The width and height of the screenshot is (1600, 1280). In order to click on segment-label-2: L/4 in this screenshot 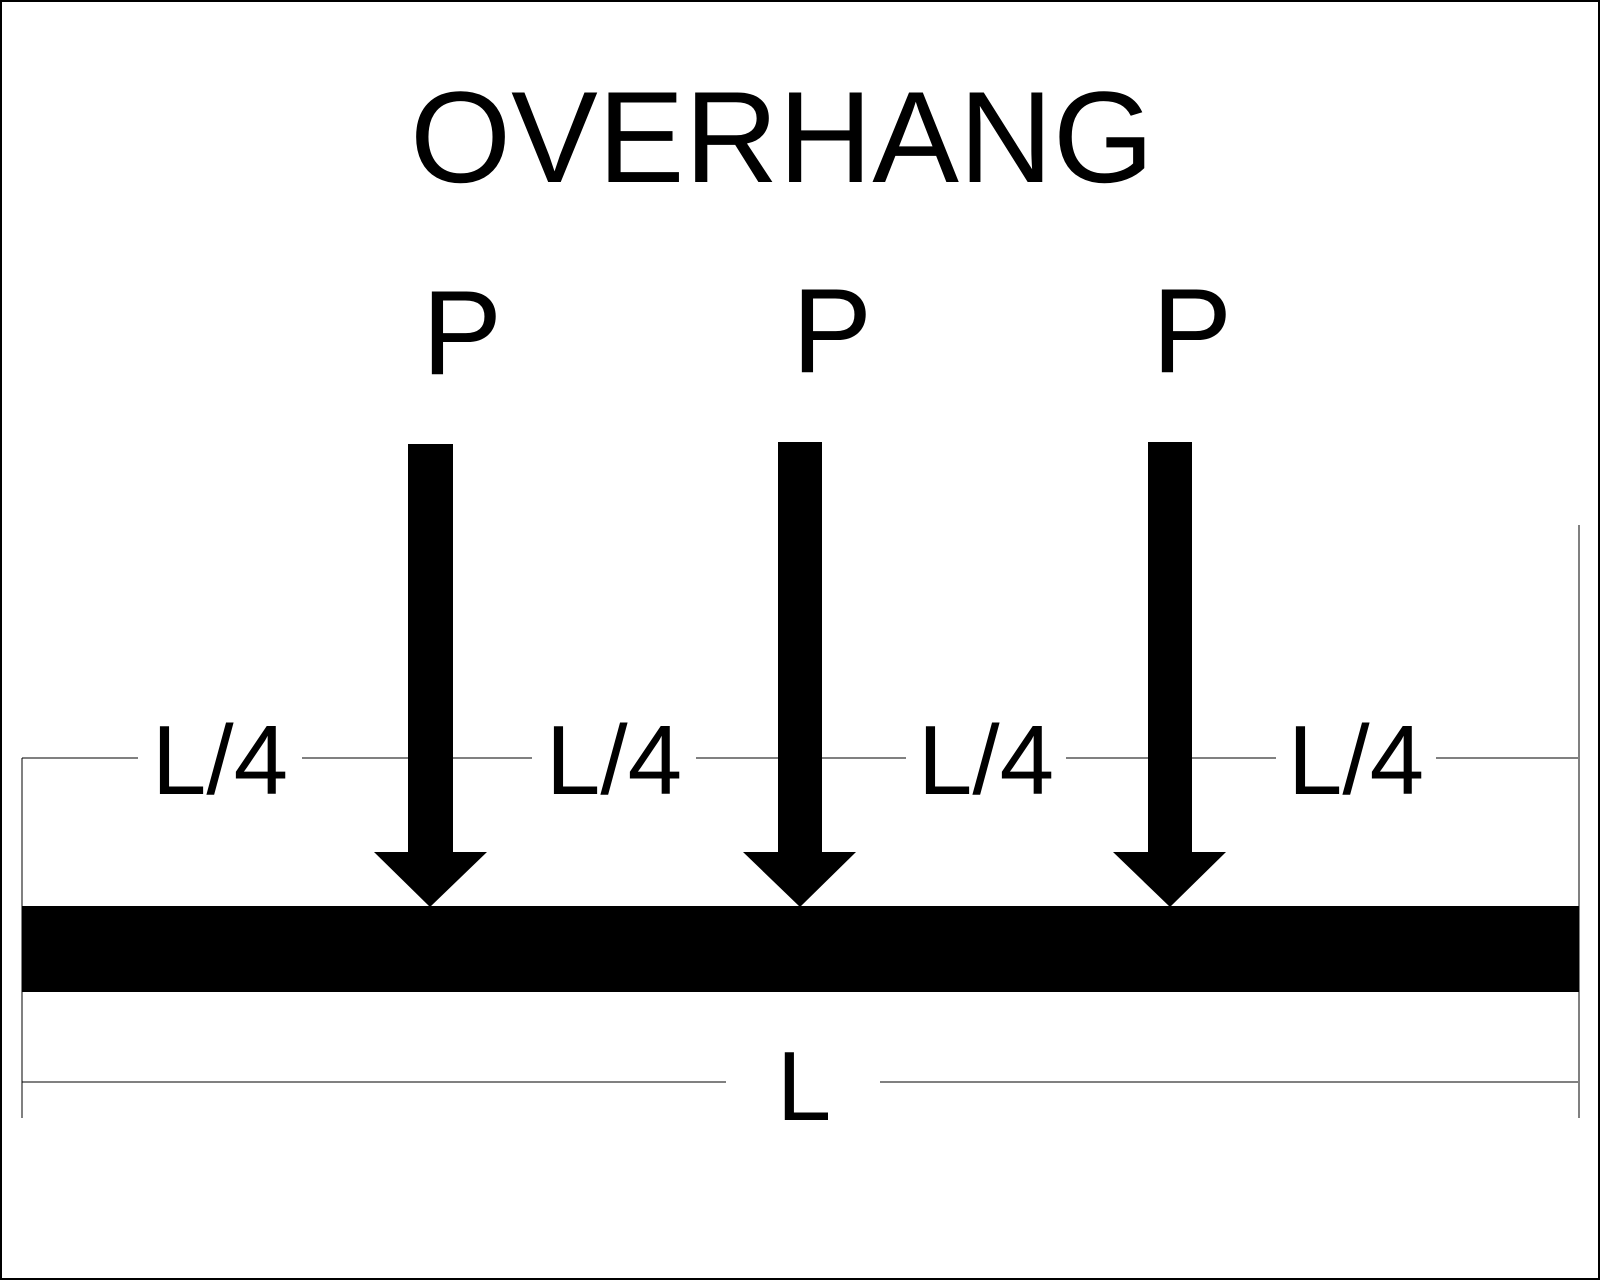, I will do `click(614, 760)`.